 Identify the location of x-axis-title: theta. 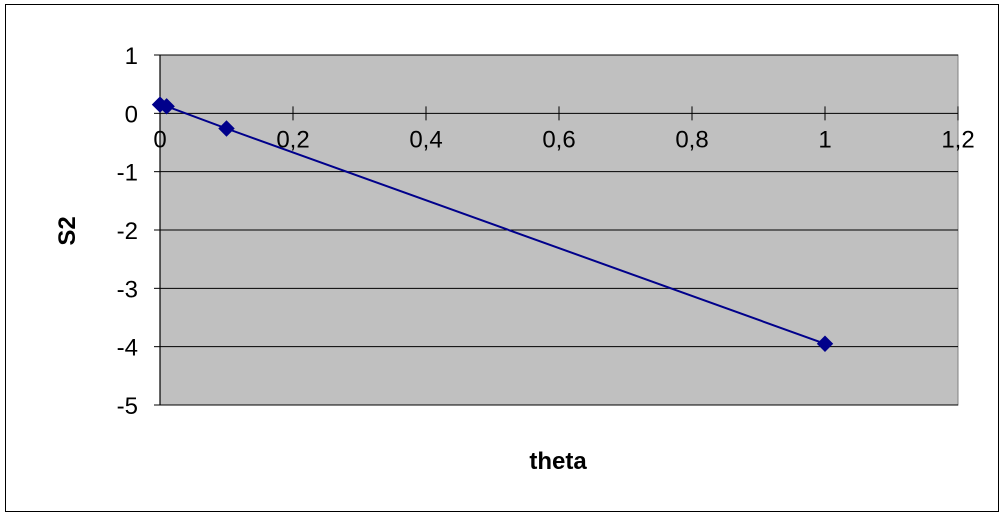
(558, 461).